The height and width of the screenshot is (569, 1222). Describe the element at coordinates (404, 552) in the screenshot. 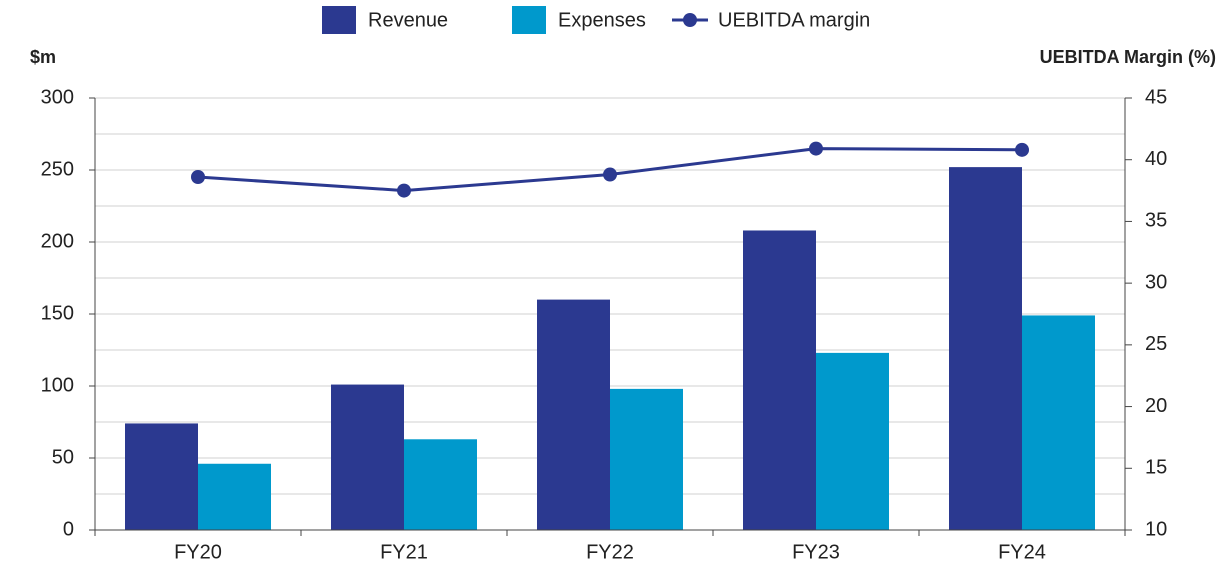

I see `x-tick-label: FY21` at that location.